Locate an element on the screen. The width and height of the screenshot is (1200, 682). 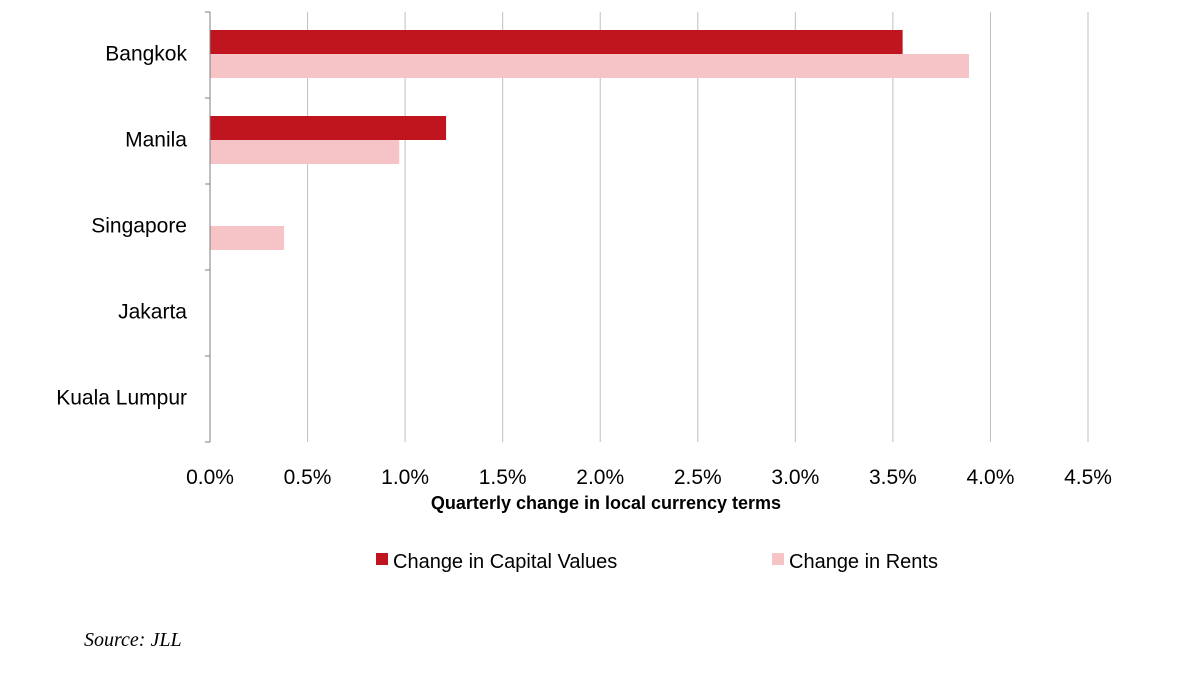
x-tick-label: 2.5% is located at coordinates (698, 477).